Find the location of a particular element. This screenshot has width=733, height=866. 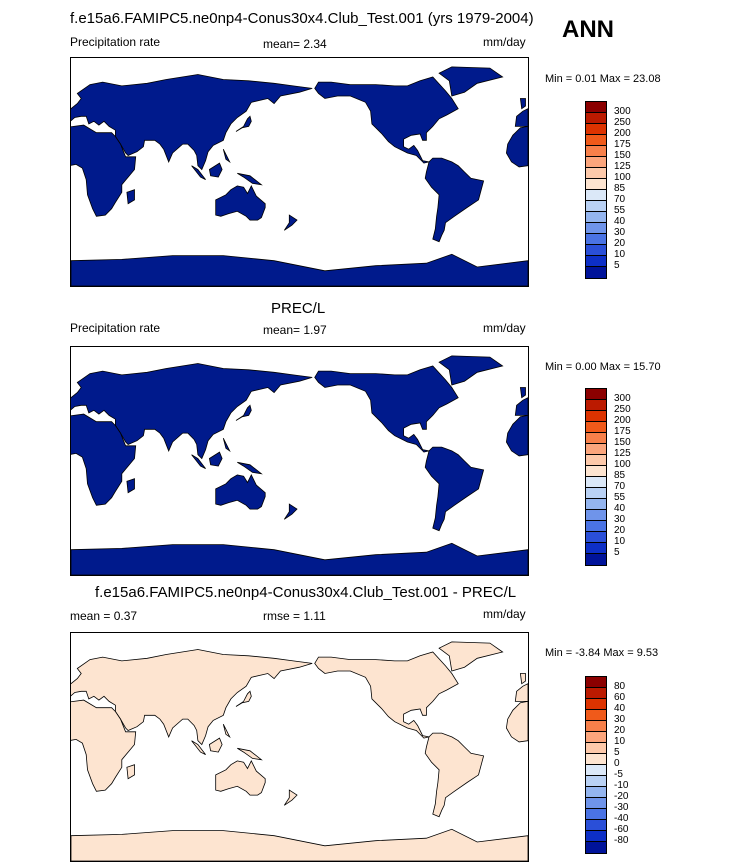

colorbar-label: -40 is located at coordinates (621, 818).